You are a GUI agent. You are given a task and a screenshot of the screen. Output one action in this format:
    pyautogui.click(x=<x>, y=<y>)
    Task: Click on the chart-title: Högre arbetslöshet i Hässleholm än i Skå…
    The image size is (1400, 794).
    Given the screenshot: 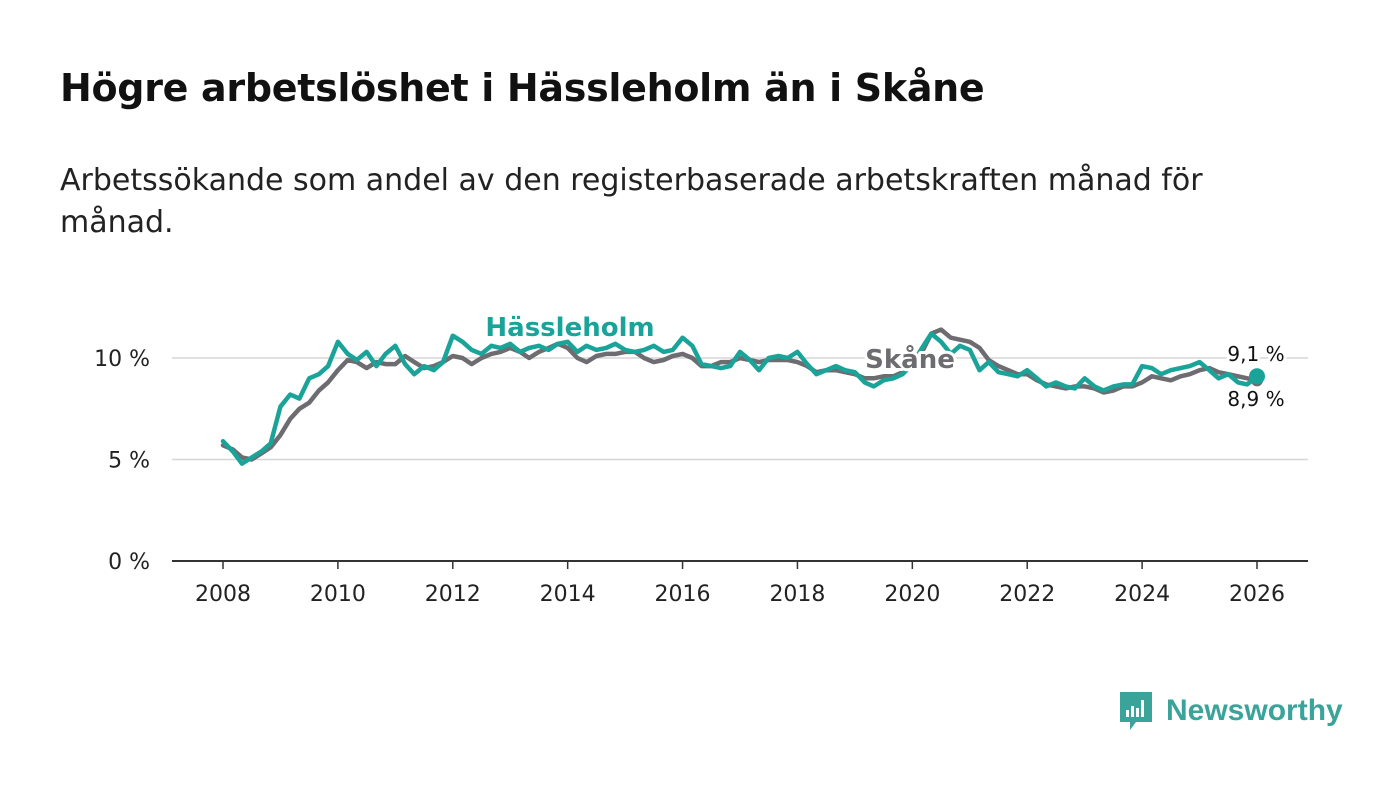 What is the action you would take?
    pyautogui.click(x=522, y=88)
    